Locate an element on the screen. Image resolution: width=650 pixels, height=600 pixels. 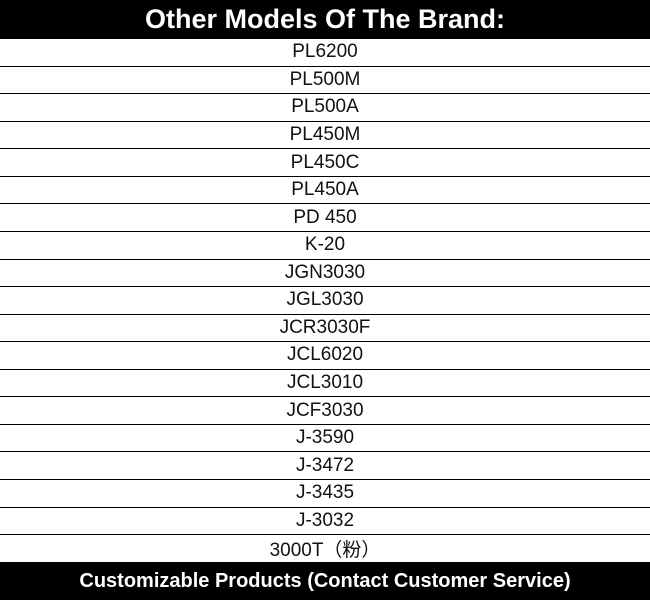
model-row: PL500M is located at coordinates (325, 81).